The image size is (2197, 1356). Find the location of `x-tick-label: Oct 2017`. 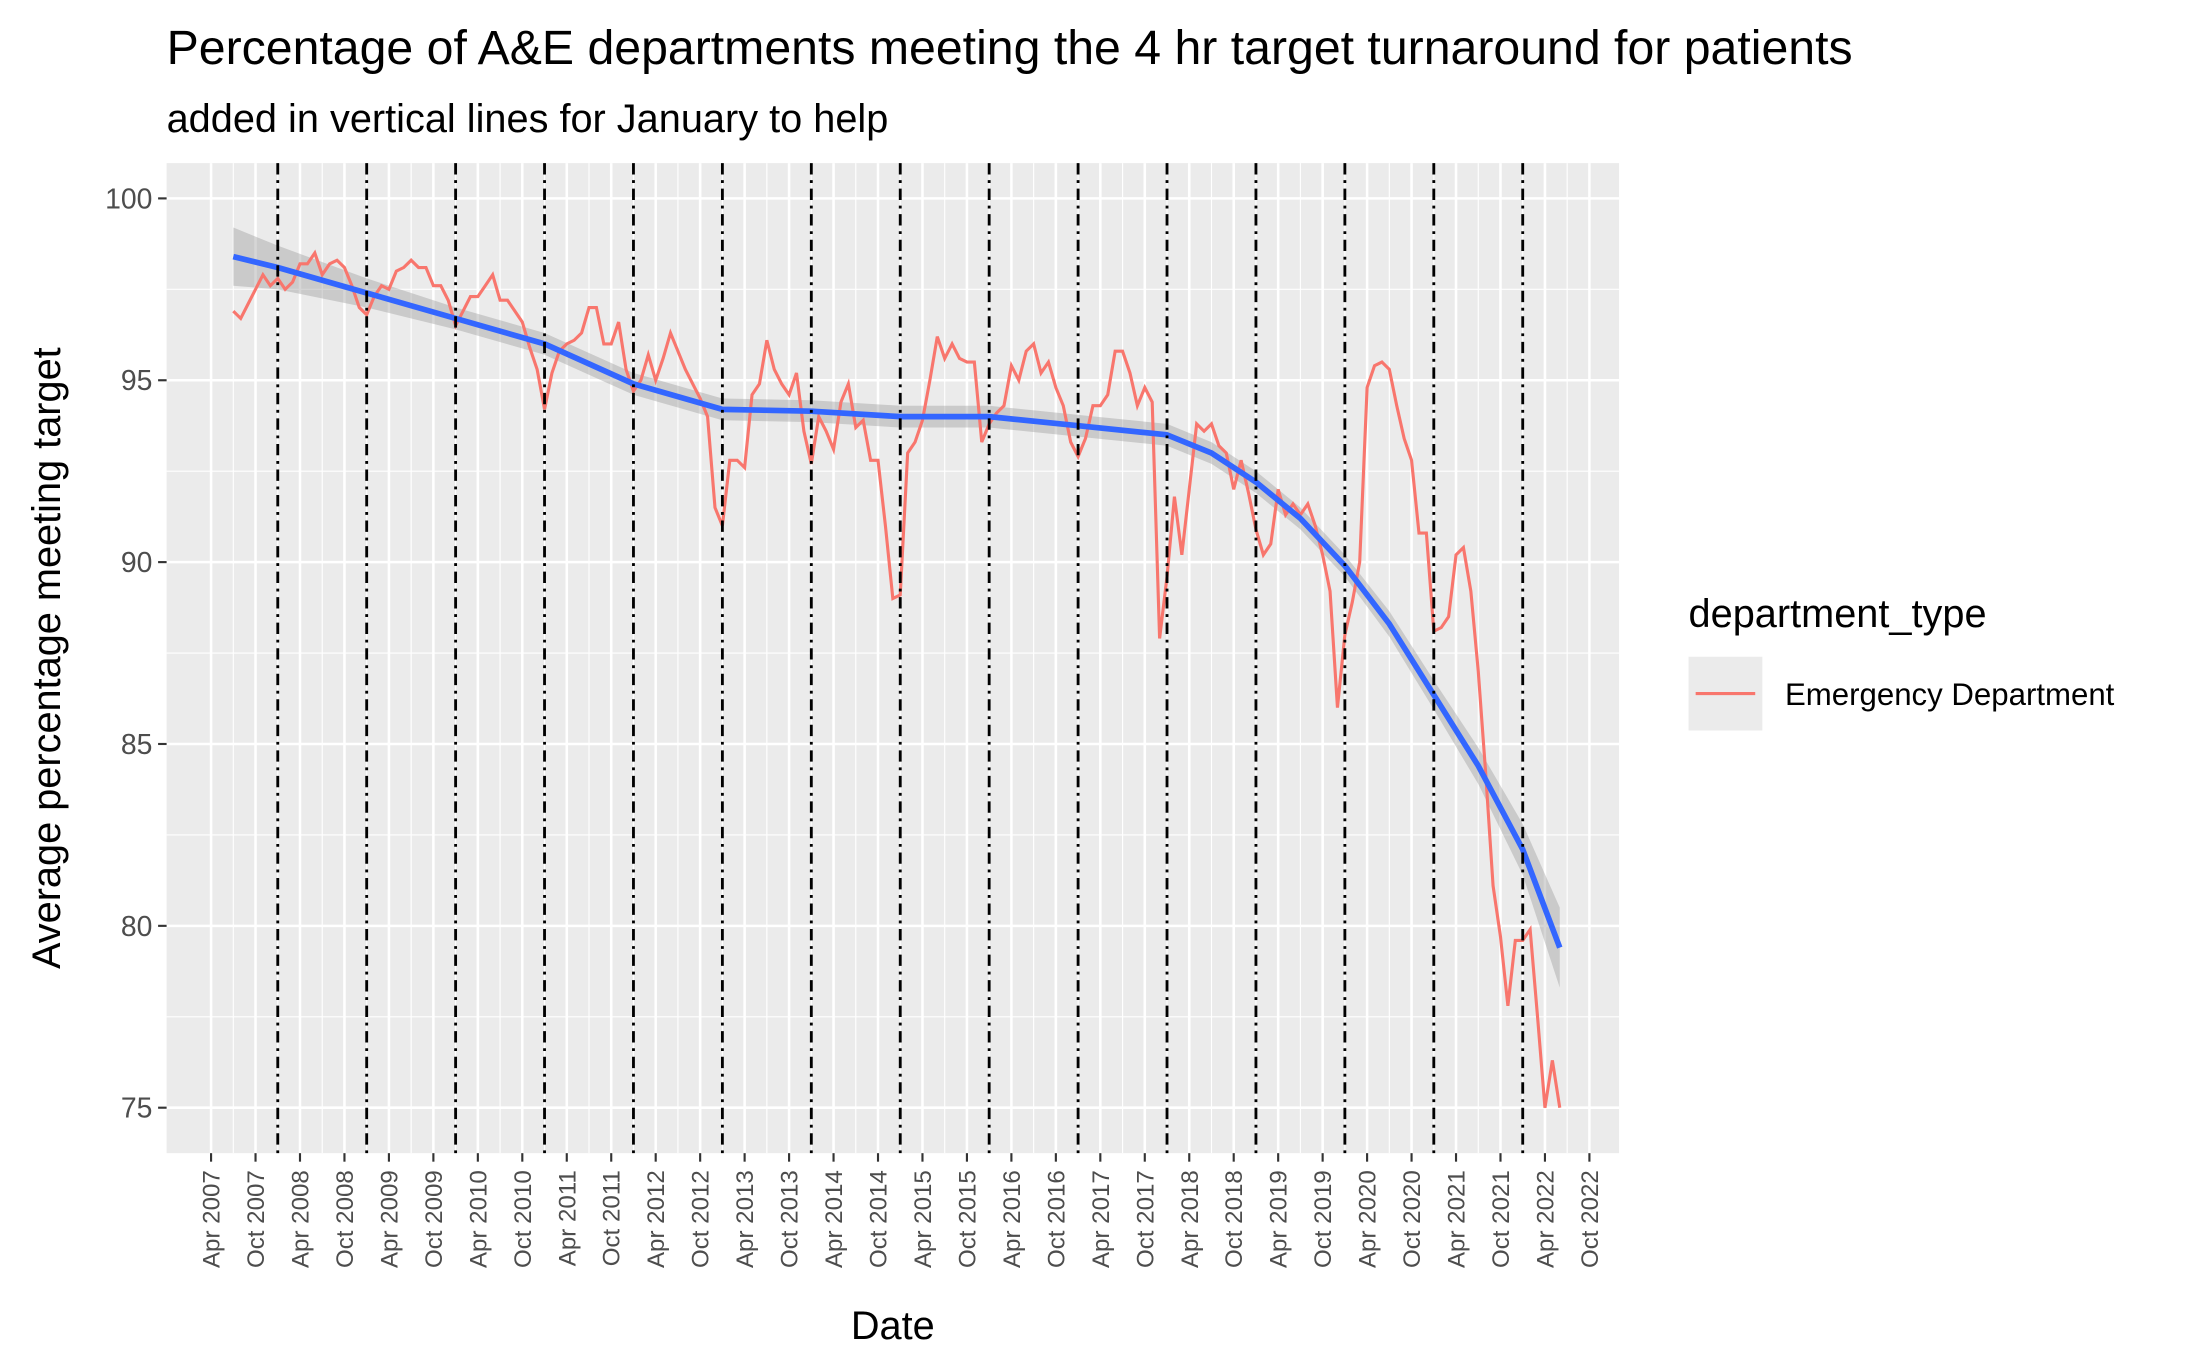

x-tick-label: Oct 2017 is located at coordinates (1145, 1219).